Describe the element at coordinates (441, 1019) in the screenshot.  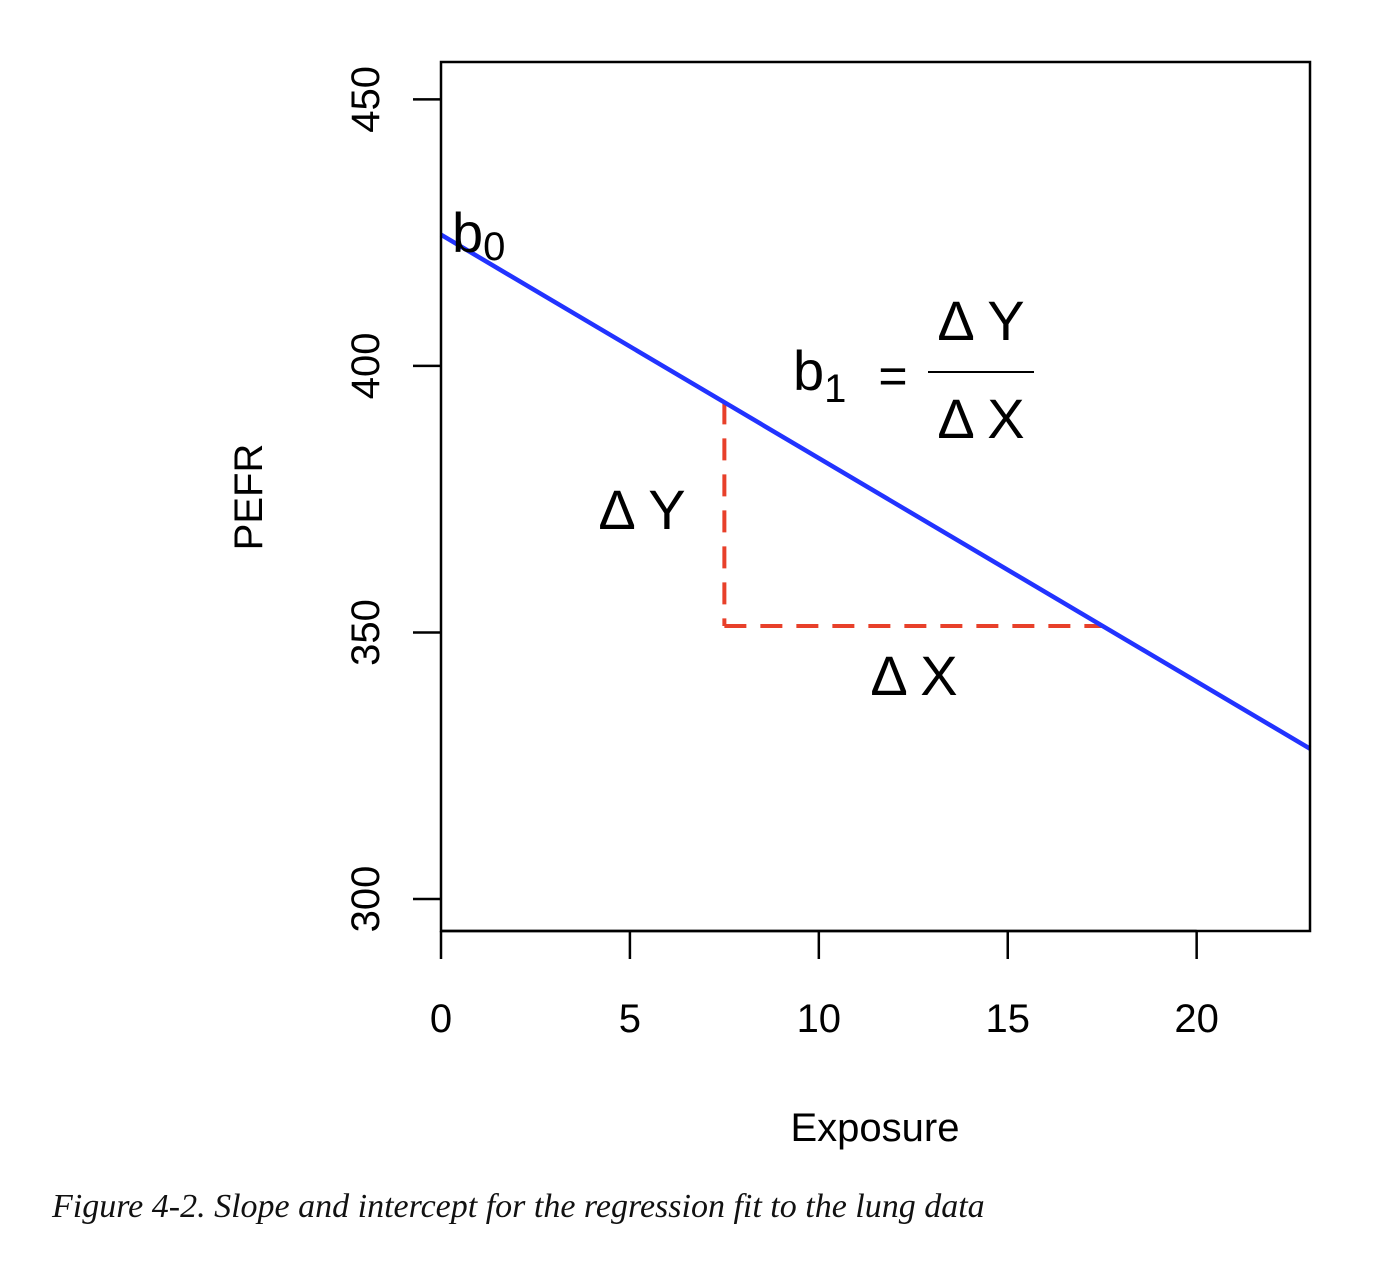
I see `x-tick-label: 0` at that location.